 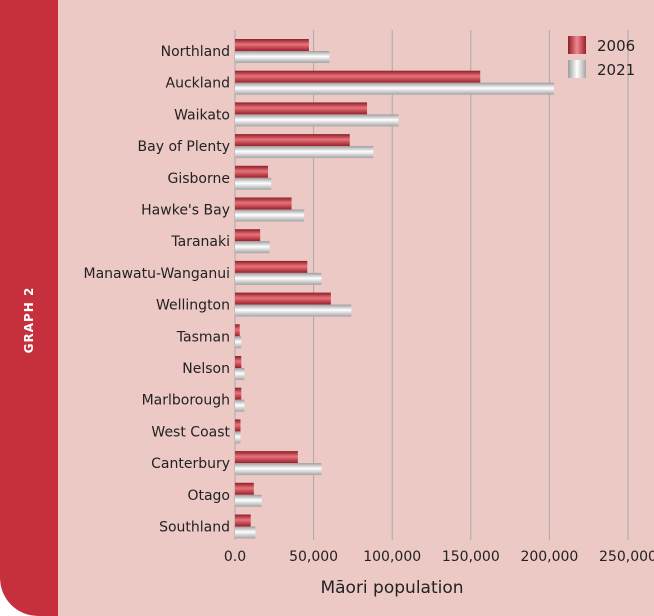 I want to click on bar-2006-manawatu-wanganui, so click(x=271, y=266).